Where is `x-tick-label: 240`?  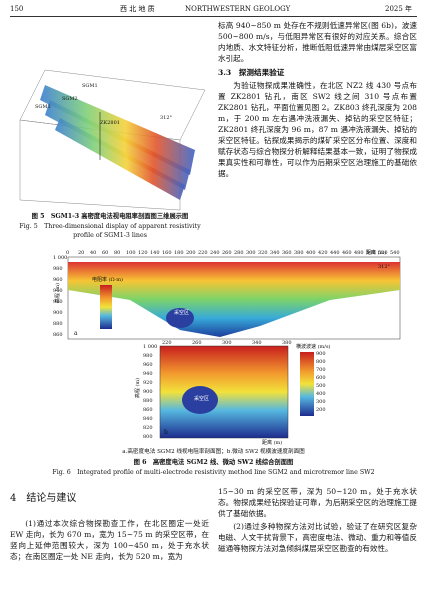
x-tick-label: 240 is located at coordinates (215, 253).